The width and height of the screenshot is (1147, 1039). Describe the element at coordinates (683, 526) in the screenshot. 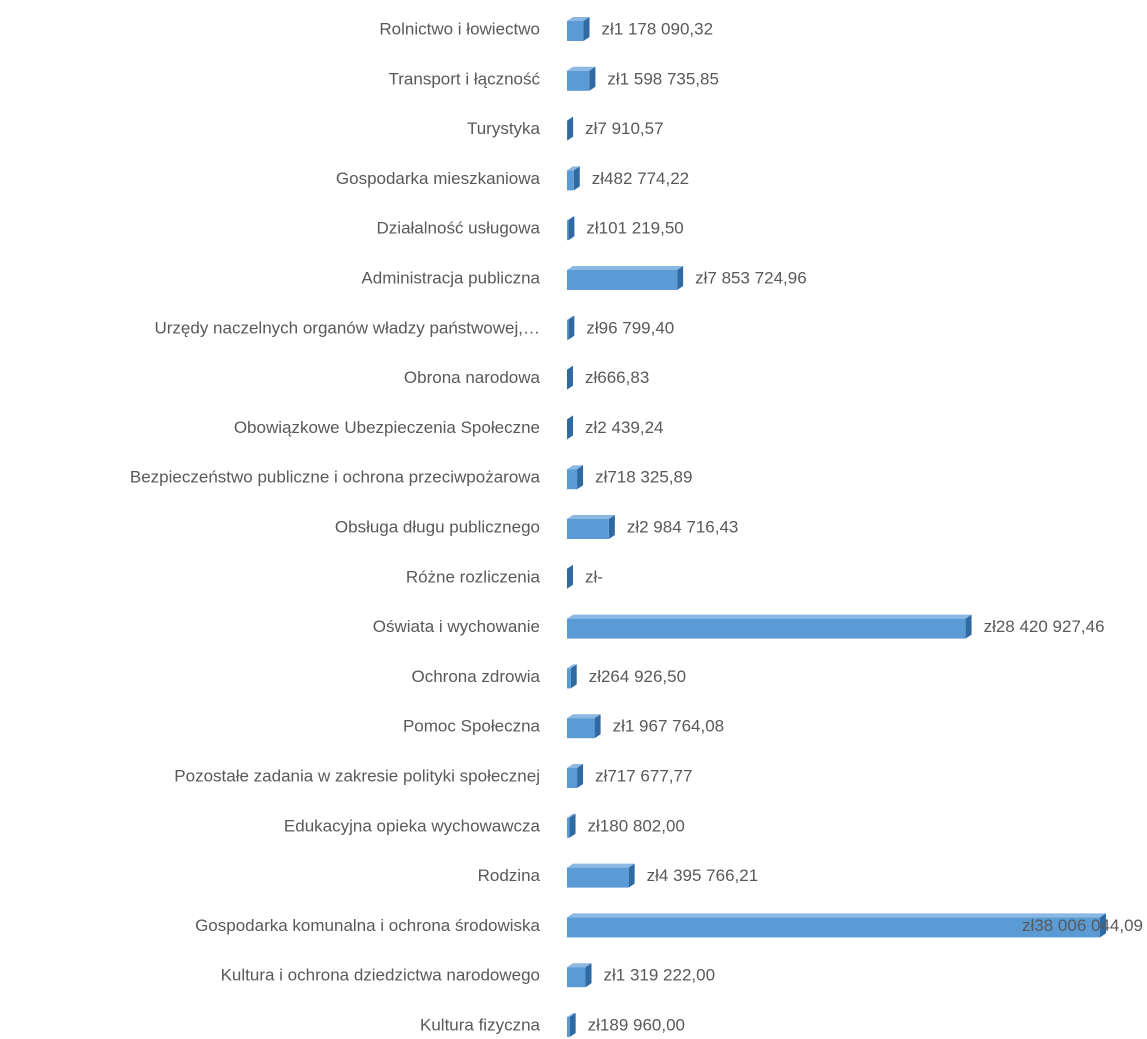

I see `value-label: zł2 984 716,43` at that location.